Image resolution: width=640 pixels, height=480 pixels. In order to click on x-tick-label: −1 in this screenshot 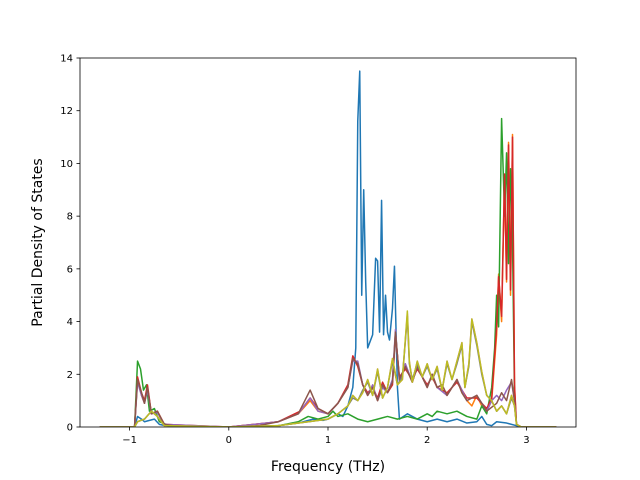, I will do `click(129, 440)`.